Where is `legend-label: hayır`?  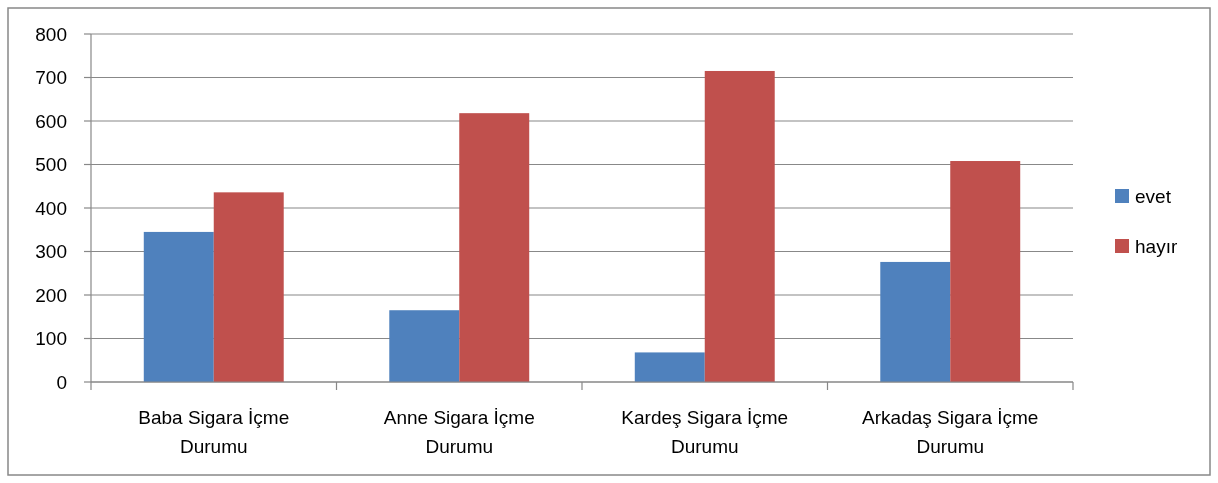
legend-label: hayır is located at coordinates (1156, 246).